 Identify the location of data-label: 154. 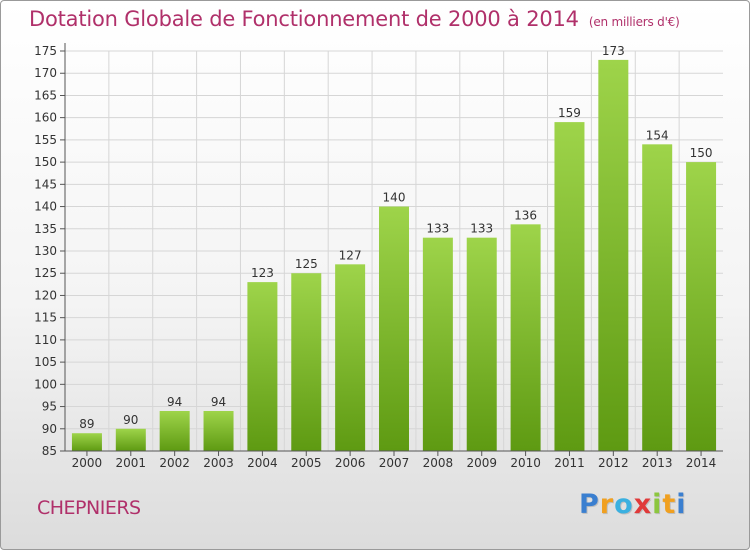
(657, 135).